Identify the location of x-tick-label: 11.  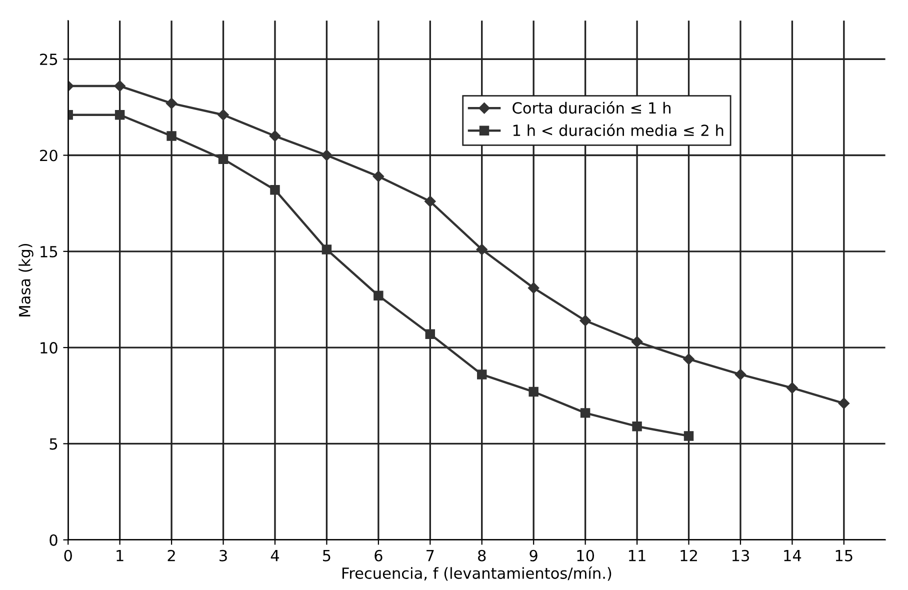
(637, 556).